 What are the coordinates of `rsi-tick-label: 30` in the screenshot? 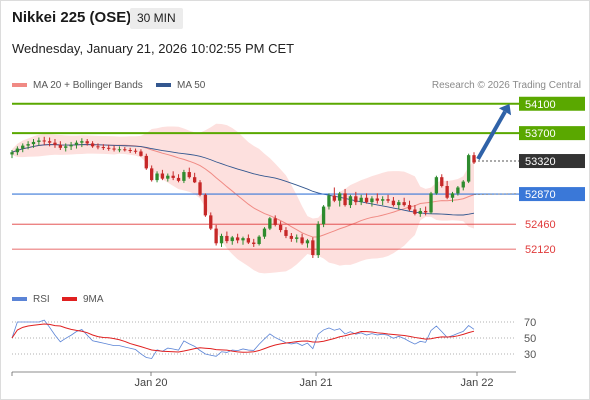 It's located at (530, 355).